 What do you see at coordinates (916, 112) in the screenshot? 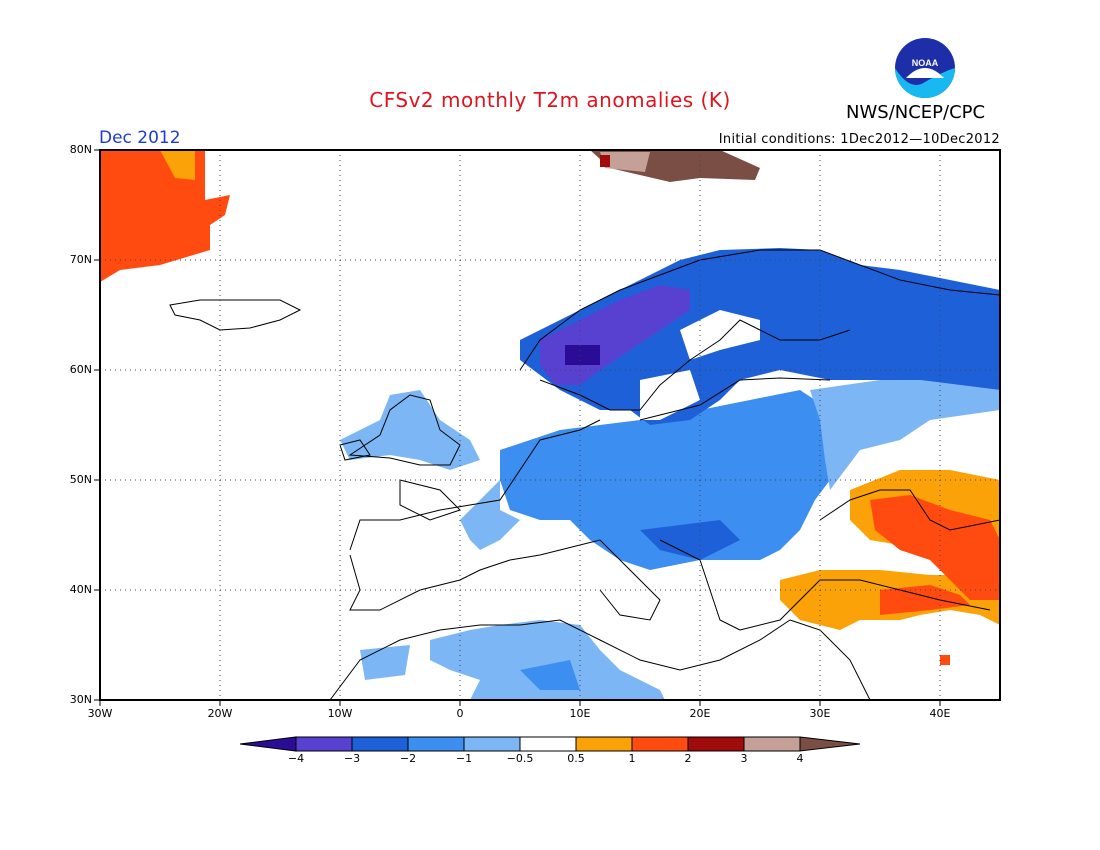
I see `organization-label: NWS/NCEP/CPC` at bounding box center [916, 112].